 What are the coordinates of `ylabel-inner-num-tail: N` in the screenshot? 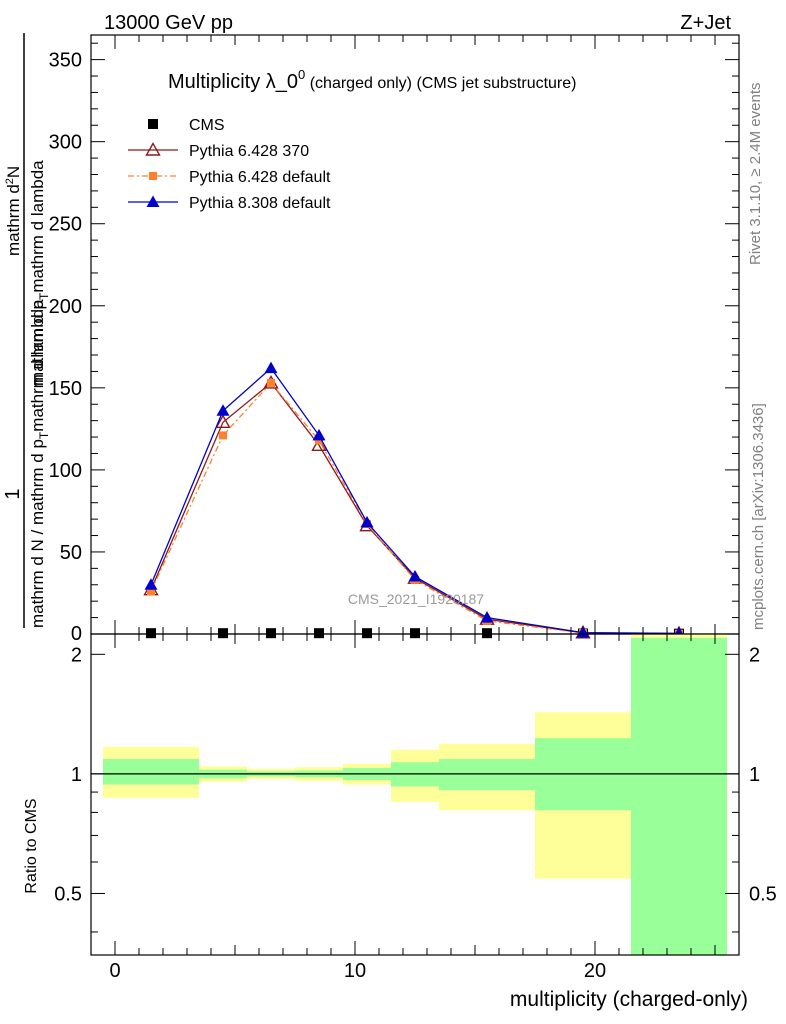 It's located at (13, 172).